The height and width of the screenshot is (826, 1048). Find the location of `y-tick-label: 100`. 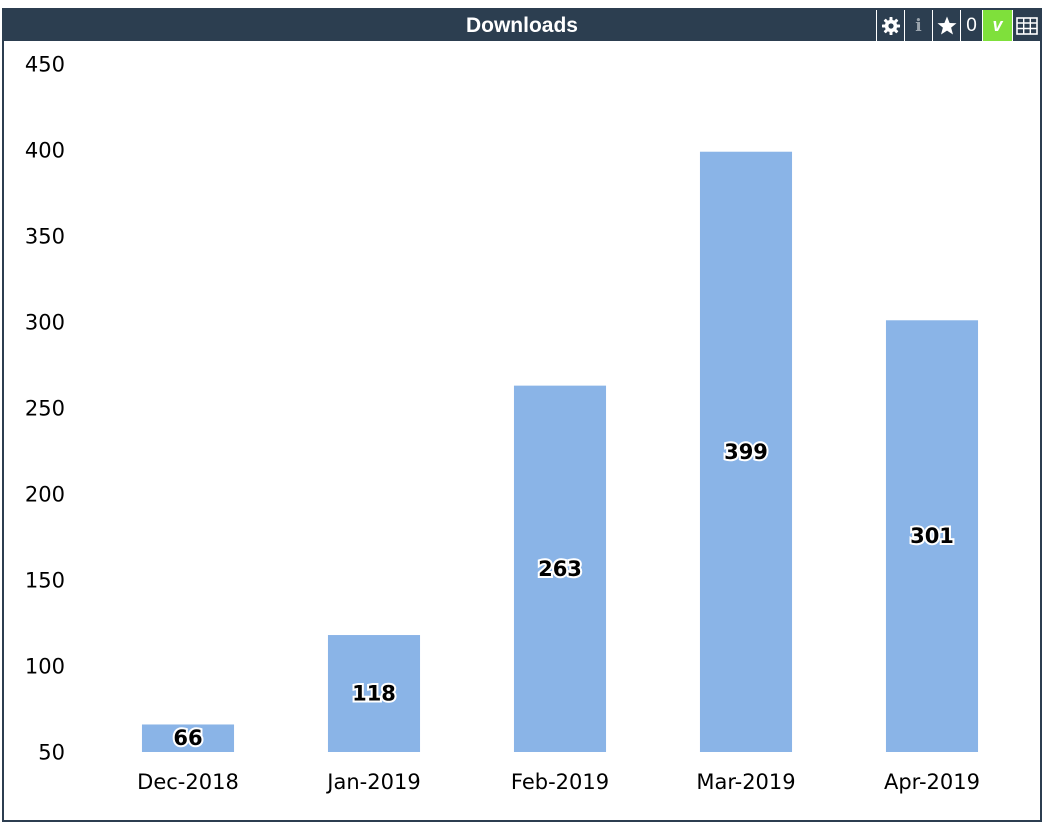

y-tick-label: 100 is located at coordinates (45, 667).